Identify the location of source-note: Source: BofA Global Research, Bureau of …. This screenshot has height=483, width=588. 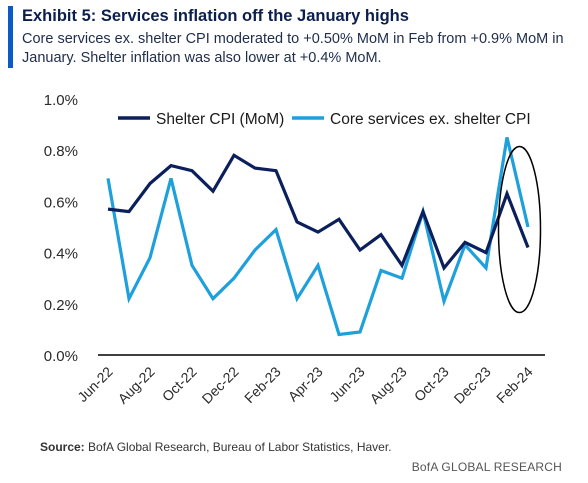
(216, 447).